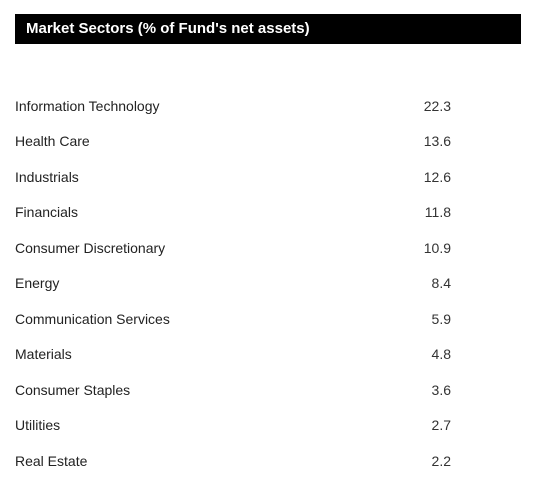  Describe the element at coordinates (441, 354) in the screenshot. I see `sector-value: 4.8` at that location.